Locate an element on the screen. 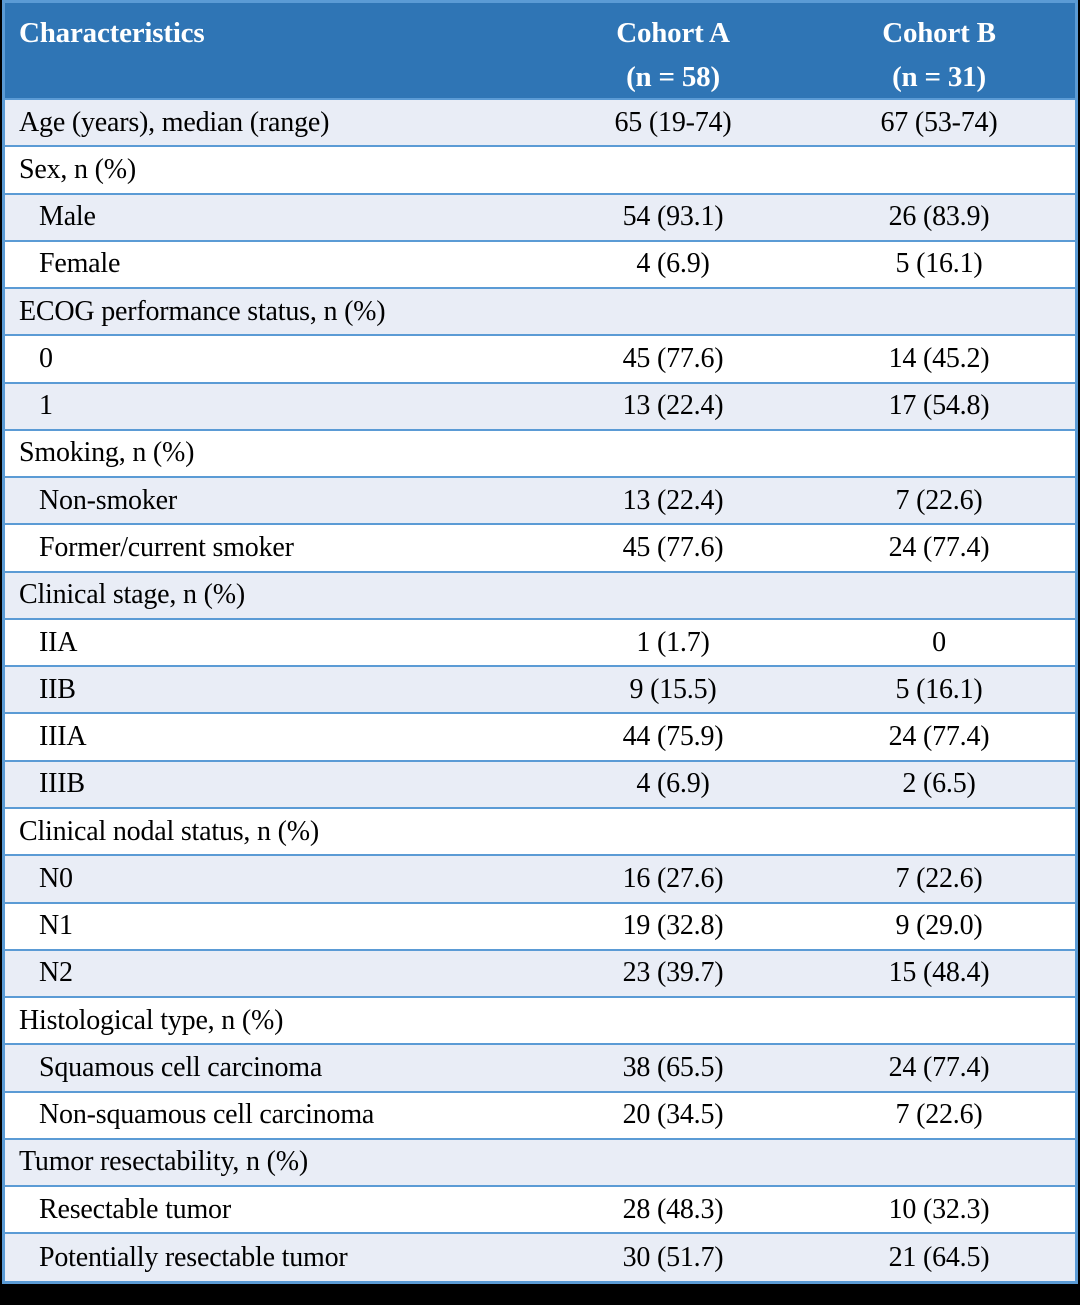  row-label: Non-smoker is located at coordinates (274, 500).